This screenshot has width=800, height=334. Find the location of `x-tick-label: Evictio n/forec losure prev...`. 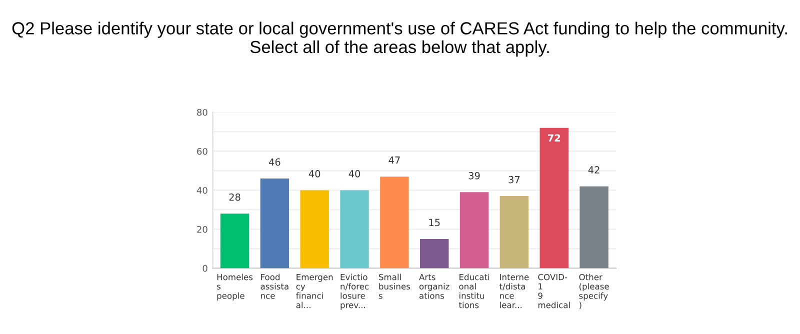

x-tick-label: Evictio n/forec losure prev... is located at coordinates (354, 292).